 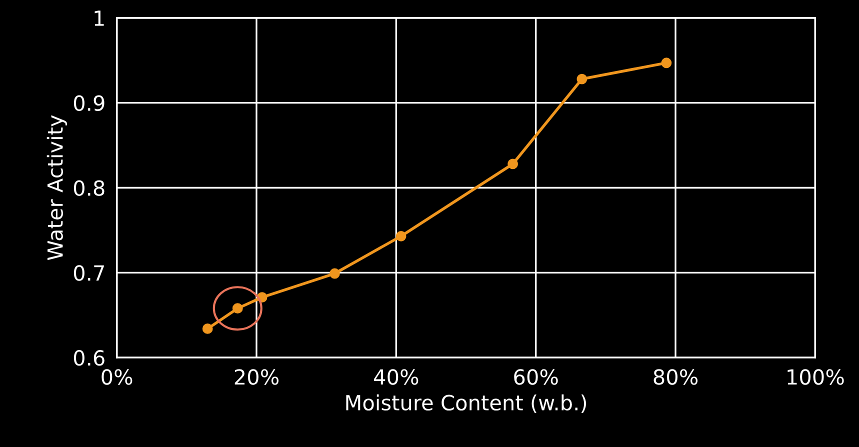 What do you see at coordinates (536, 377) in the screenshot?
I see `x-tick-label: 60%` at bounding box center [536, 377].